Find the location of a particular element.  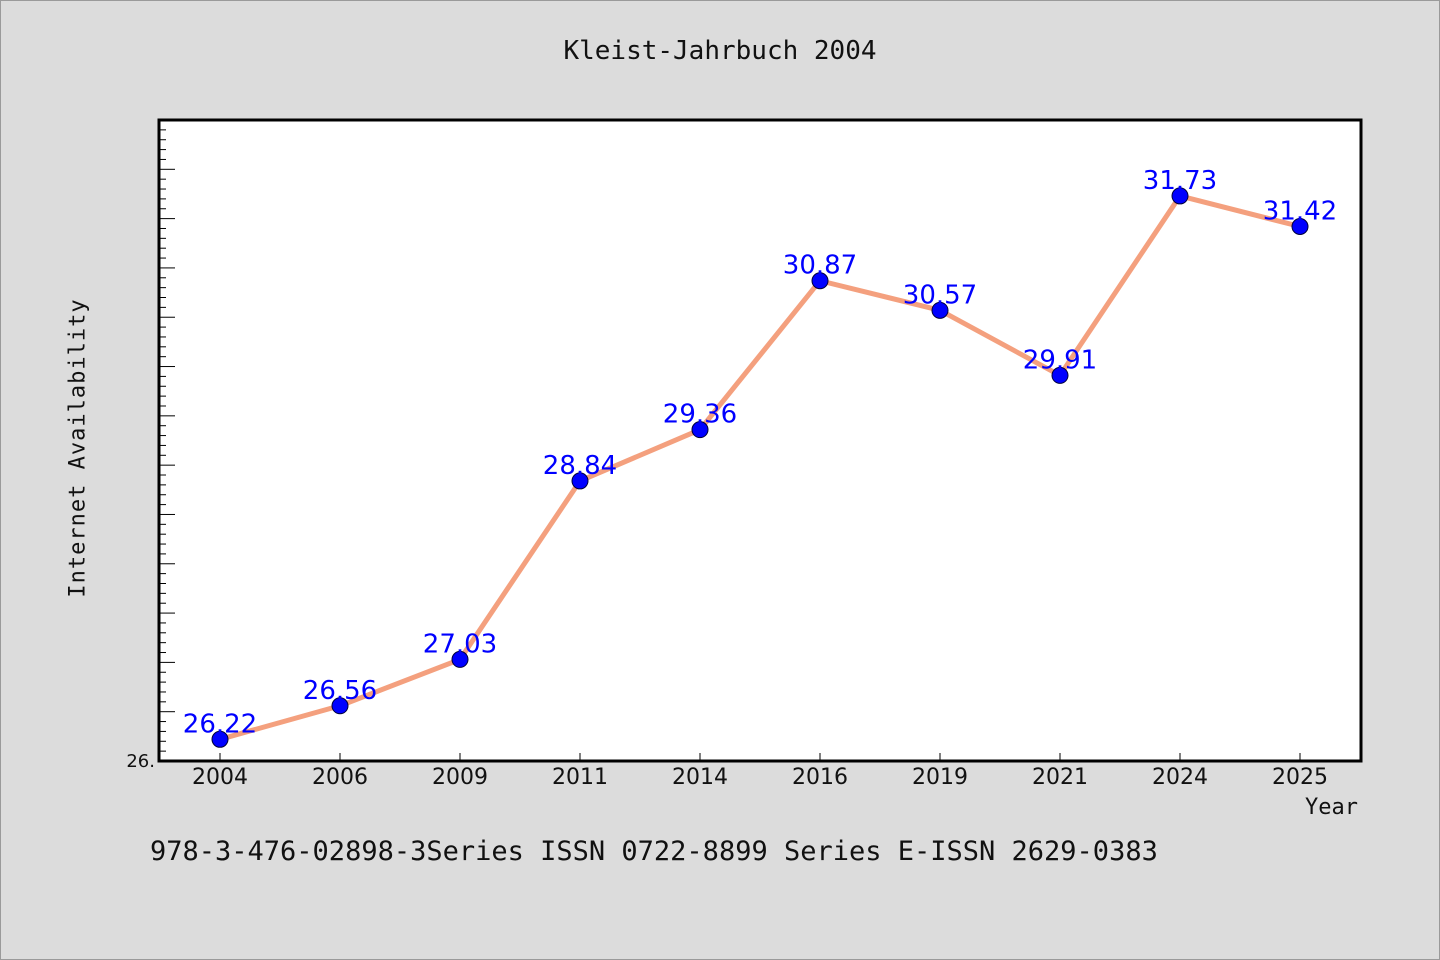

data-label: 27.03 is located at coordinates (460, 644).